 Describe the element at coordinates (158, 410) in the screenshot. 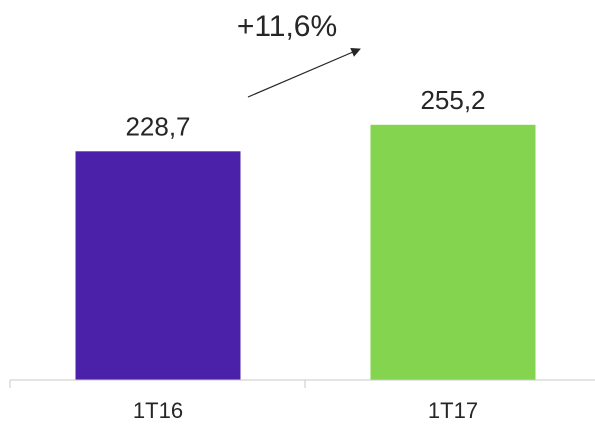

I see `category-label-1T16: 1T16` at that location.